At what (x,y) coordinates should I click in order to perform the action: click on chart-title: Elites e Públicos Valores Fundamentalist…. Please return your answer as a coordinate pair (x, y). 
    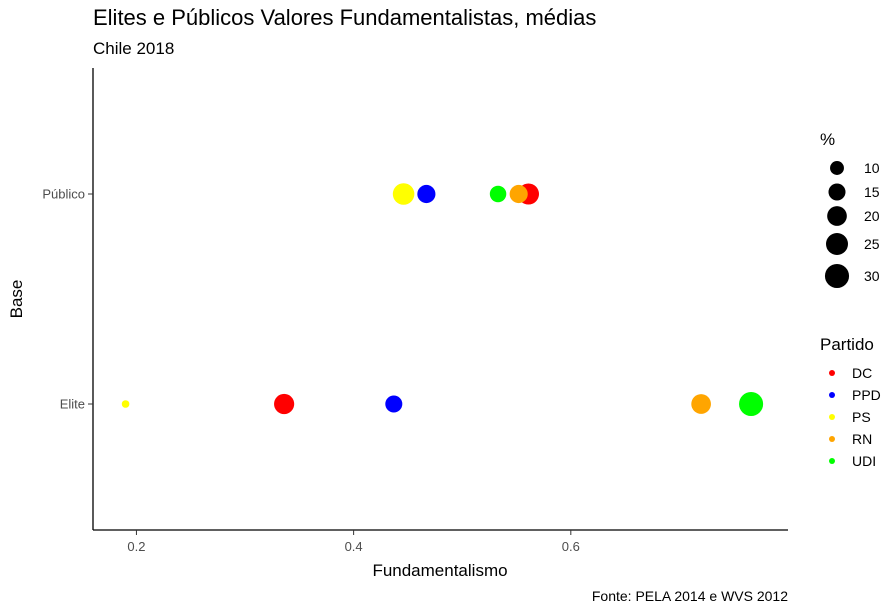
    Looking at the image, I should click on (344, 17).